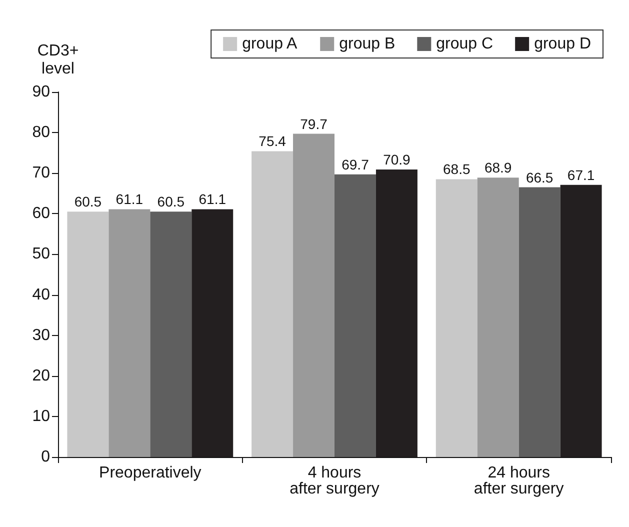  What do you see at coordinates (58, 60) in the screenshot?
I see `y-axis-title: CD3+ level` at bounding box center [58, 60].